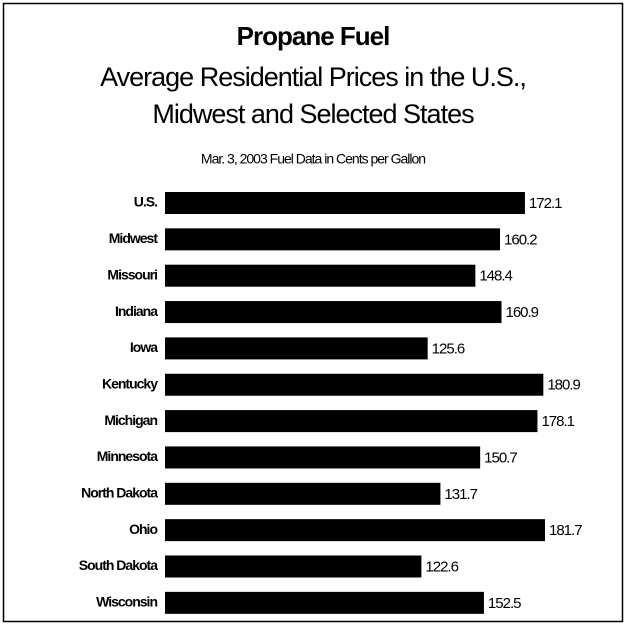  I want to click on category-label: U.S., so click(145, 202).